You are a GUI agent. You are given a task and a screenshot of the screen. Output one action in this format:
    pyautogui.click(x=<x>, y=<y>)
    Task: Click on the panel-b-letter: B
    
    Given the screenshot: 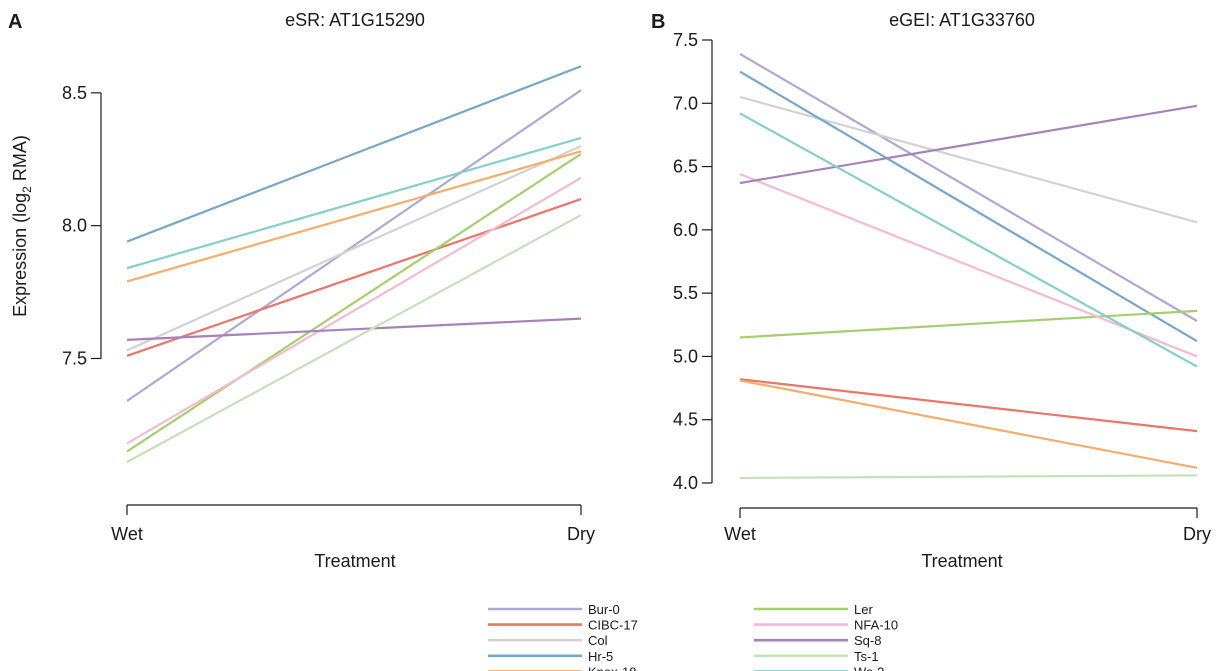 What is the action you would take?
    pyautogui.click(x=658, y=22)
    